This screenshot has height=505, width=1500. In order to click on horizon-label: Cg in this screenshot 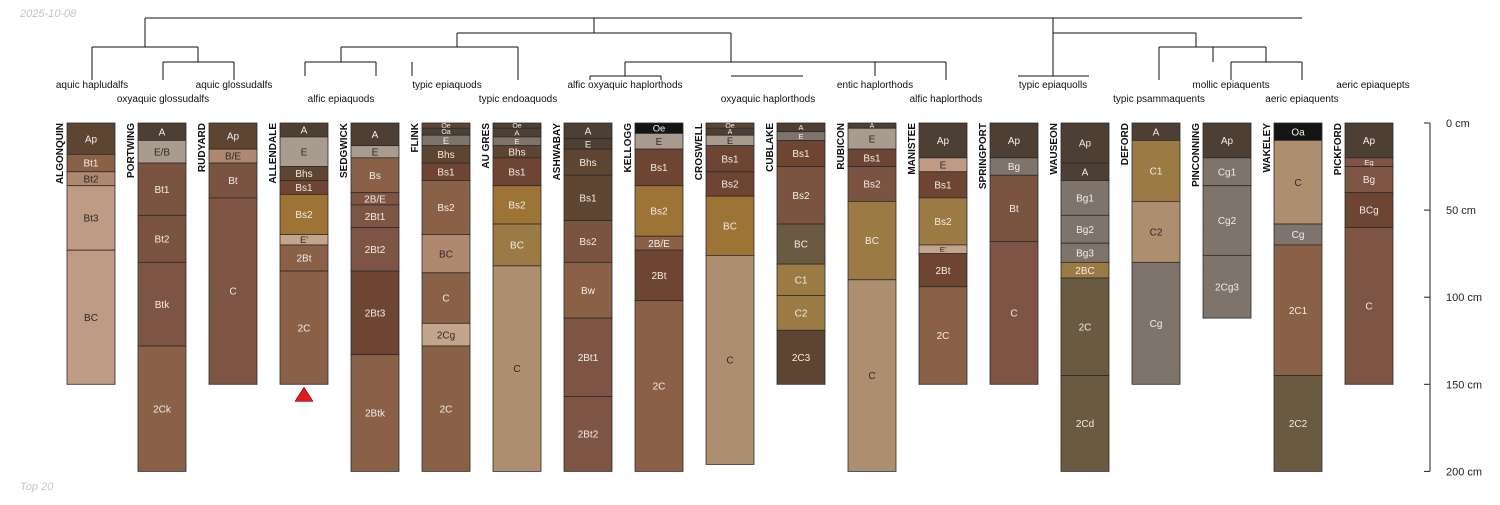, I will do `click(1298, 235)`.